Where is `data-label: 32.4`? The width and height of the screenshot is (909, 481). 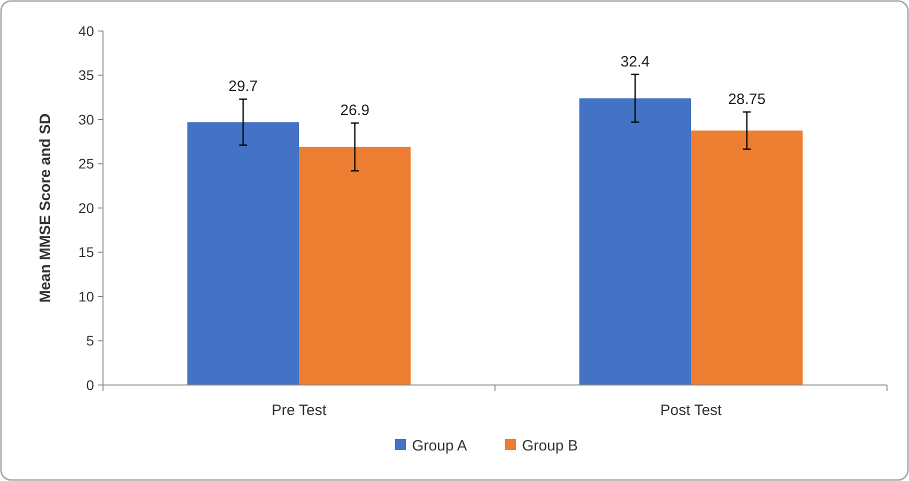 data-label: 32.4 is located at coordinates (635, 61).